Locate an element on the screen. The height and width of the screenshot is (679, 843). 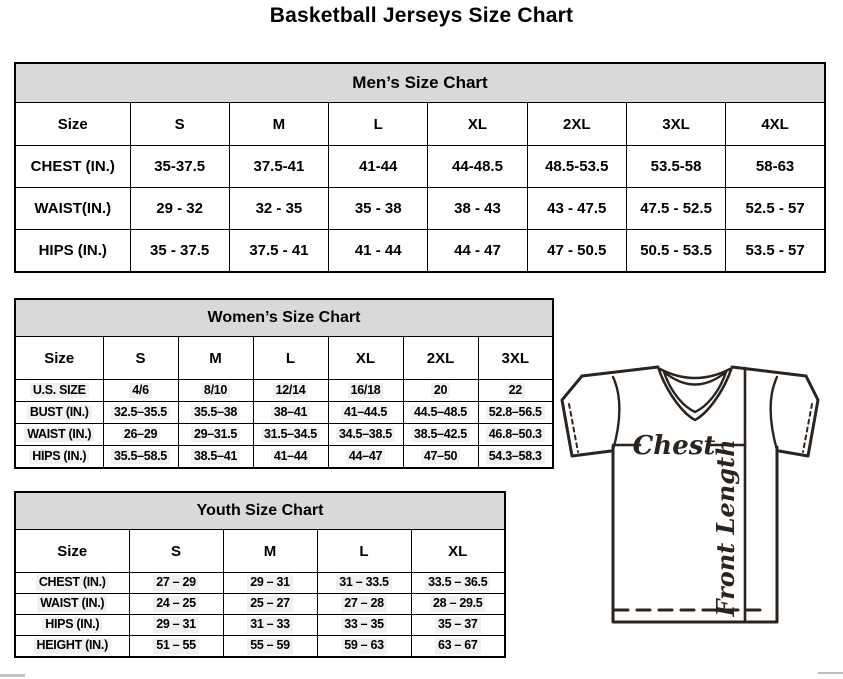
womens-row-label: U.S. SIZE is located at coordinates (59, 390).